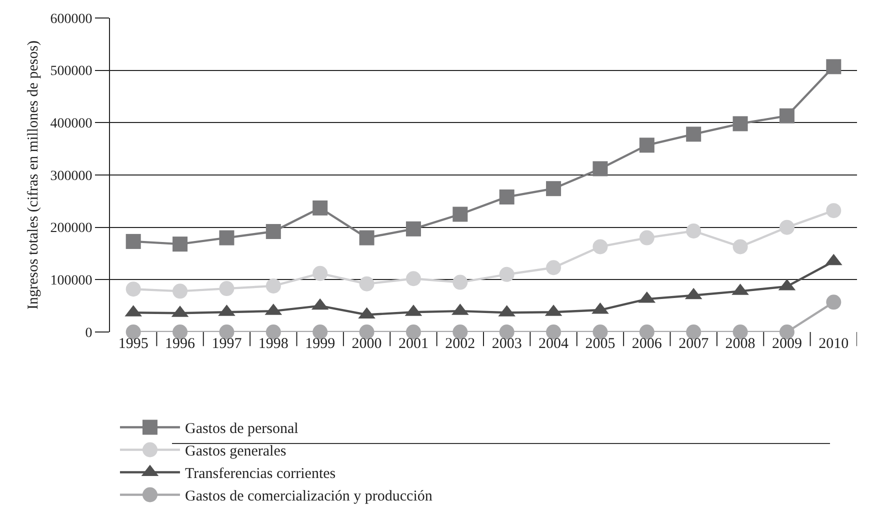 This screenshot has width=877, height=511. Describe the element at coordinates (133, 344) in the screenshot. I see `x-tick-label: 1995` at that location.